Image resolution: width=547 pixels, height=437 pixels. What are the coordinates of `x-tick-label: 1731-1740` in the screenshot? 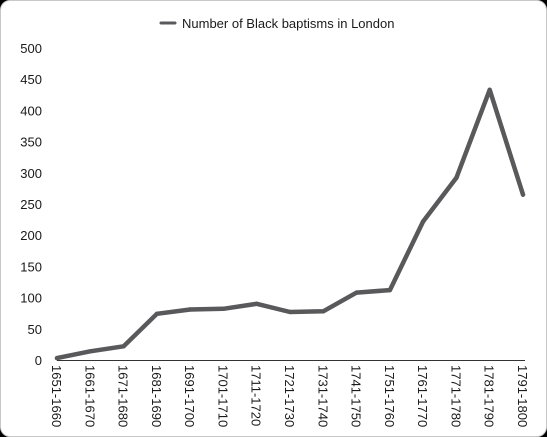 It's located at (322, 396).